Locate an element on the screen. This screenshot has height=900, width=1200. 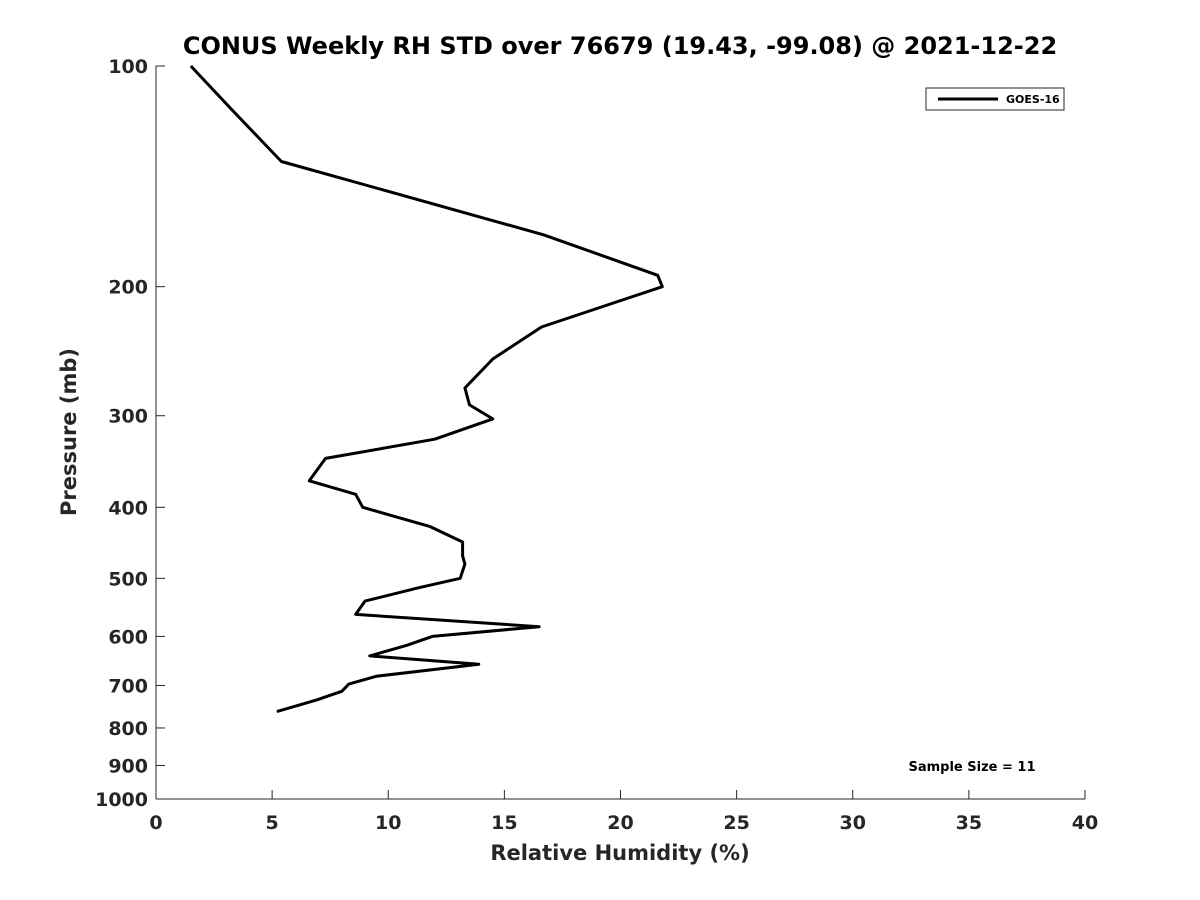
y-tick-label: 700 is located at coordinates (128, 686).